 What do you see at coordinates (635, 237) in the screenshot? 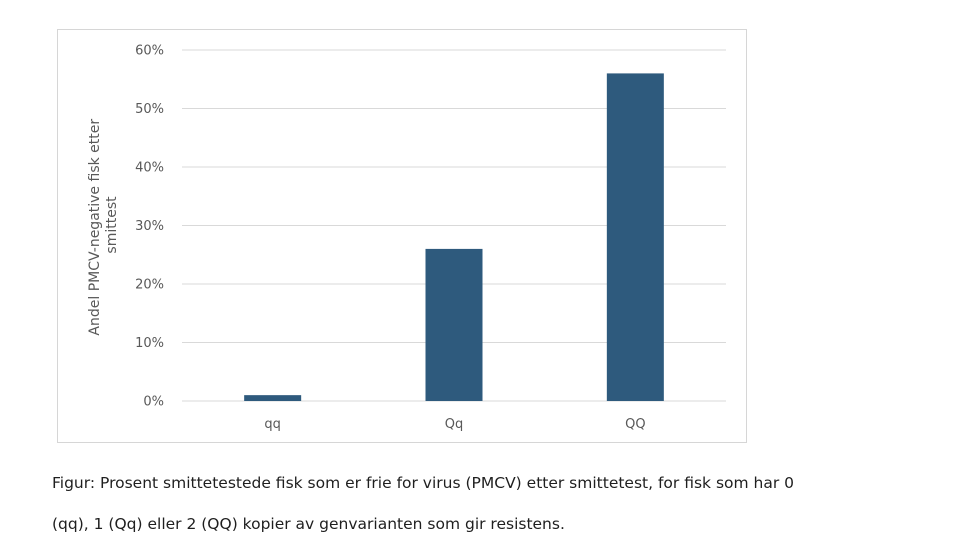
I see `bar-QQ` at bounding box center [635, 237].